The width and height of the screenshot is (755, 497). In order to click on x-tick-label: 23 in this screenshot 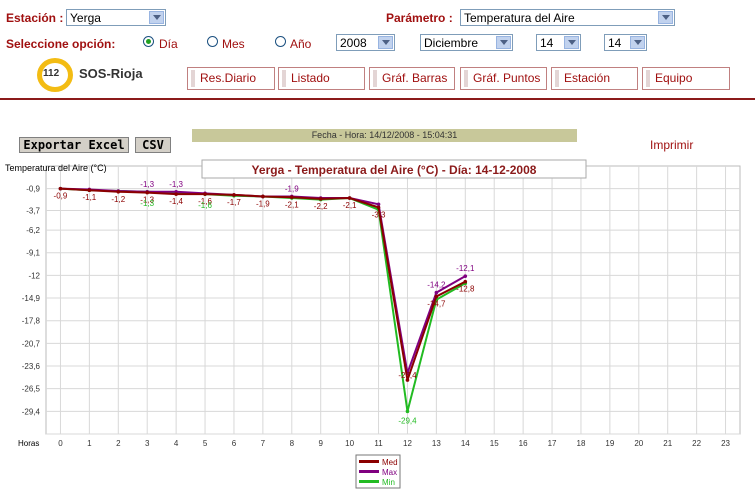, I will do `click(725, 443)`.